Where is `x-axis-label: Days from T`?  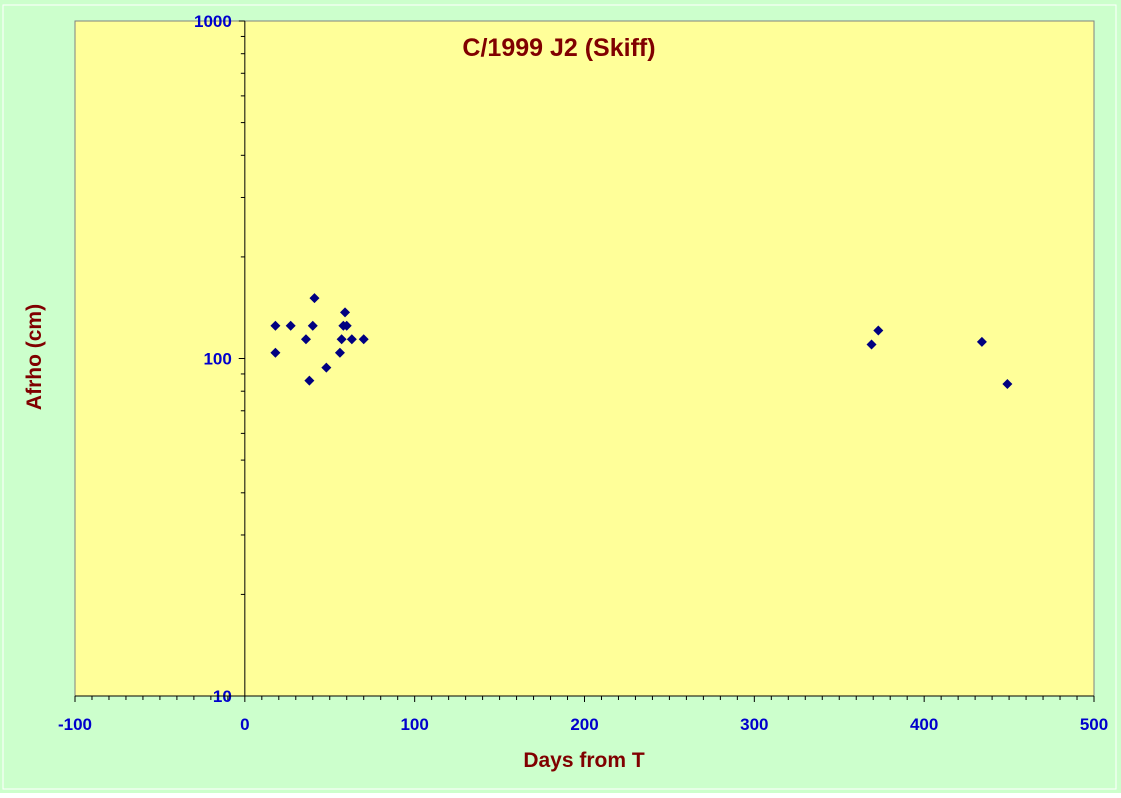
x-axis-label: Days from T is located at coordinates (584, 760).